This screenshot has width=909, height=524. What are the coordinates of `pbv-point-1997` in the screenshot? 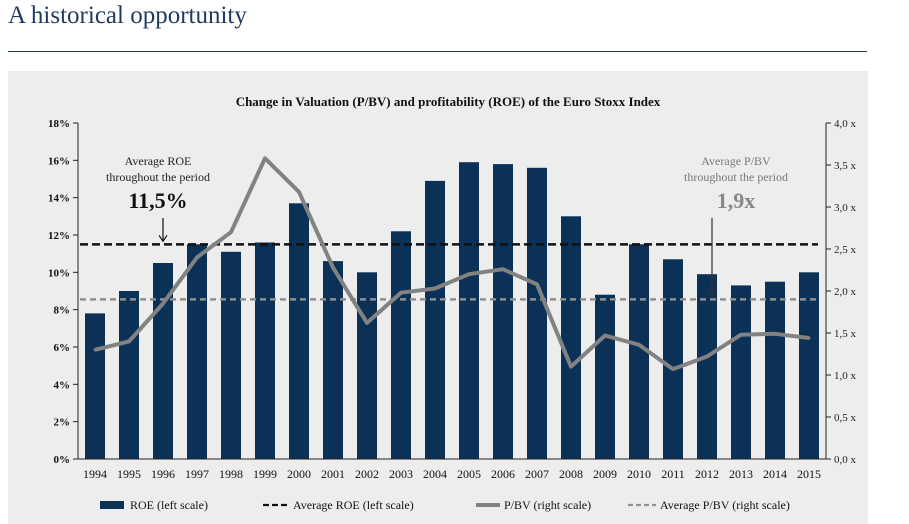 It's located at (197, 257).